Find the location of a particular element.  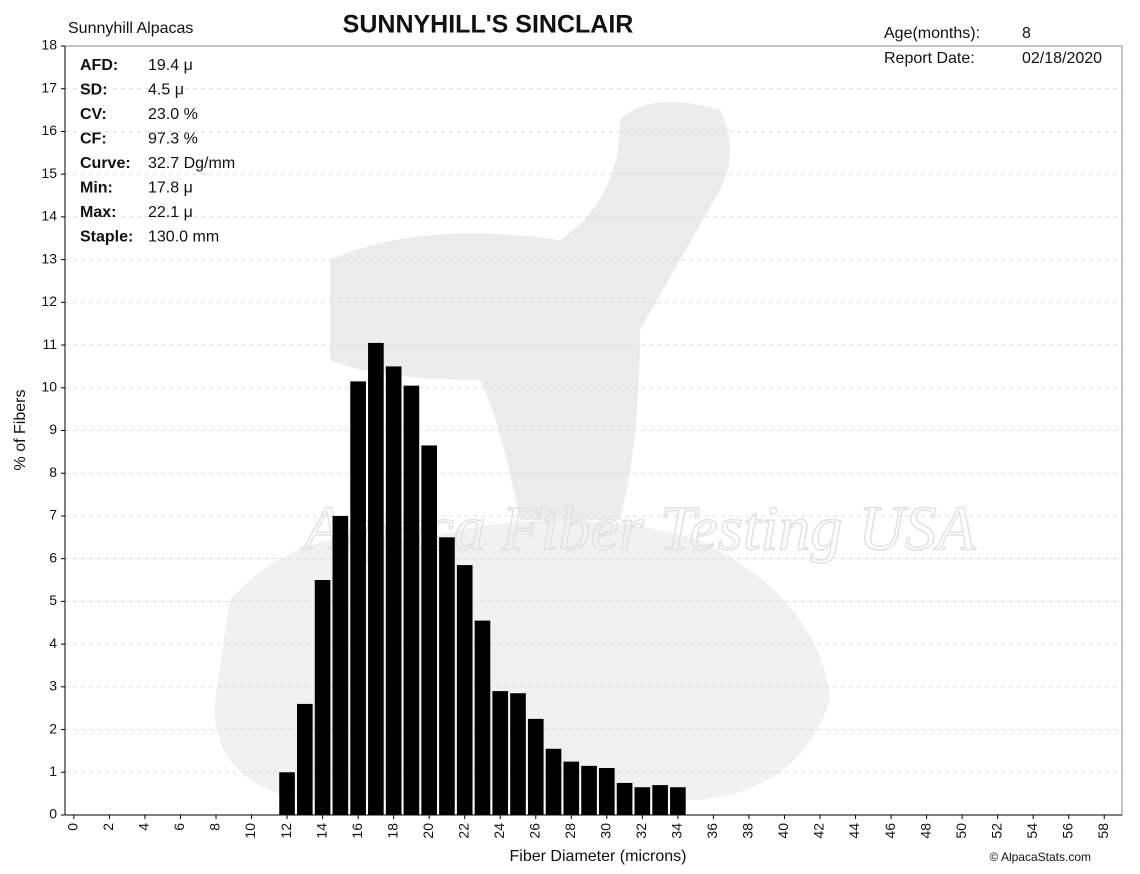

info-value: 8 is located at coordinates (1026, 33).